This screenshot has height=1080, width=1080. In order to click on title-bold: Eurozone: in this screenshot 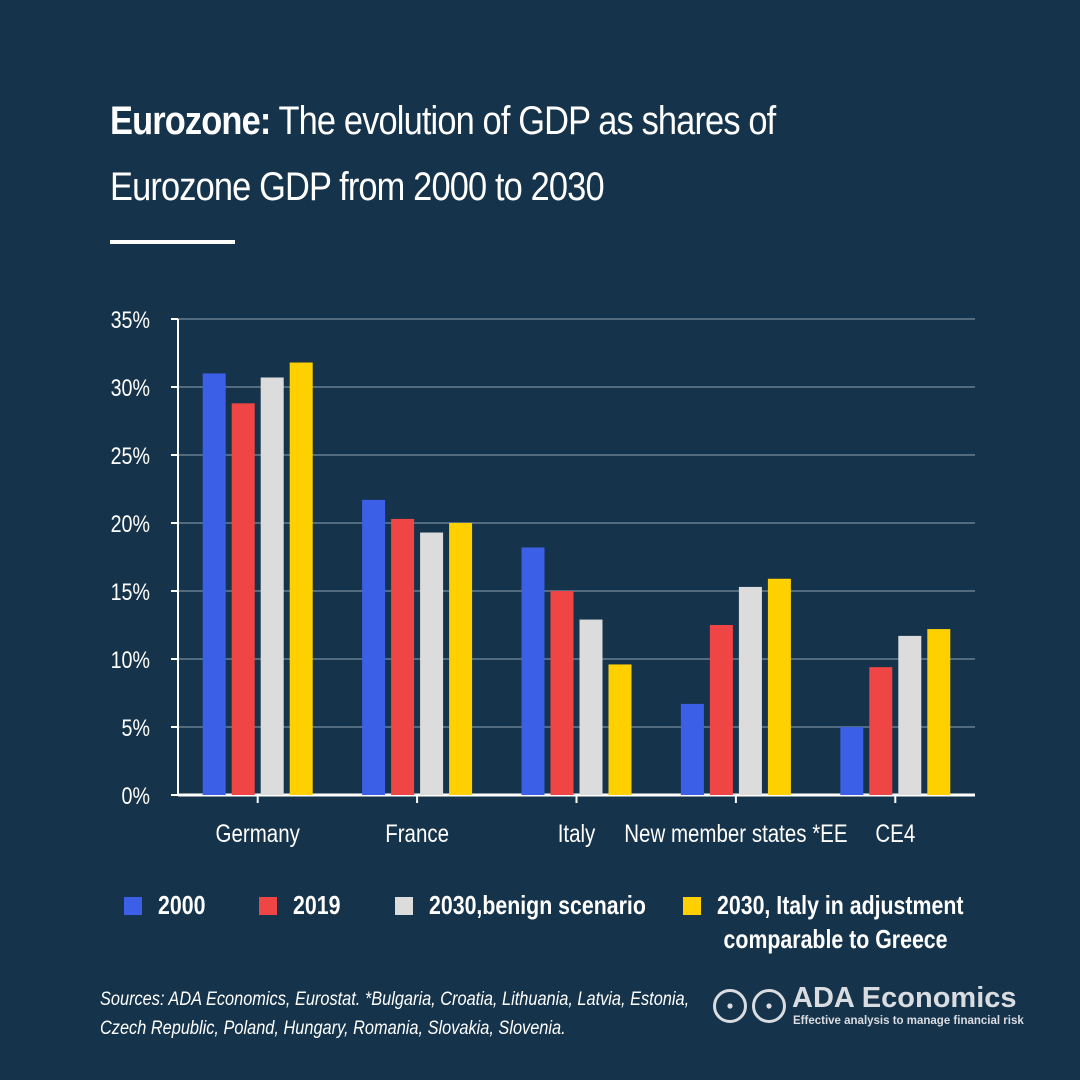, I will do `click(190, 121)`.